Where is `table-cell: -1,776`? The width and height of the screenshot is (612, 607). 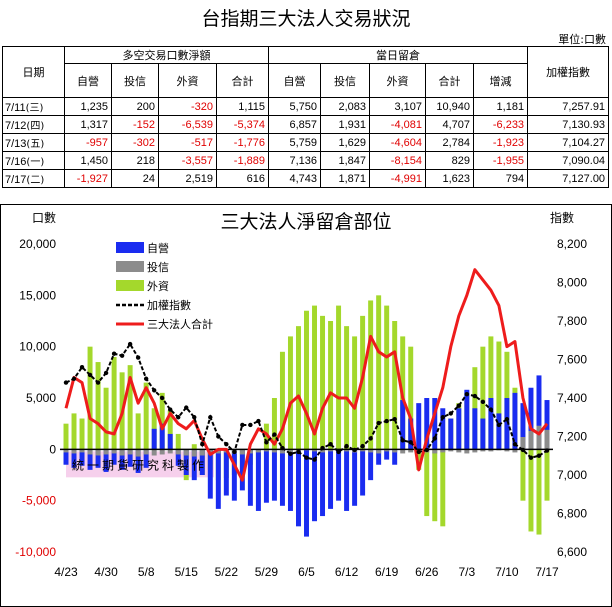
table-cell: -1,776 is located at coordinates (242, 142).